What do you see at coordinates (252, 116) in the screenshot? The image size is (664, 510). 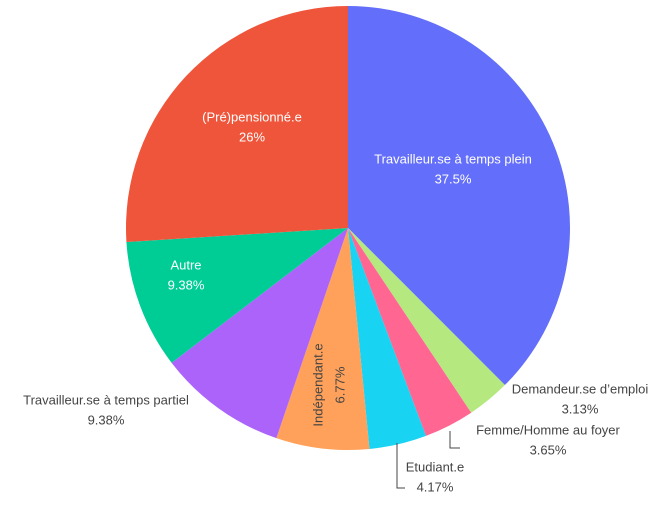 I see `slice-name: (Pré)pensionné.e` at bounding box center [252, 116].